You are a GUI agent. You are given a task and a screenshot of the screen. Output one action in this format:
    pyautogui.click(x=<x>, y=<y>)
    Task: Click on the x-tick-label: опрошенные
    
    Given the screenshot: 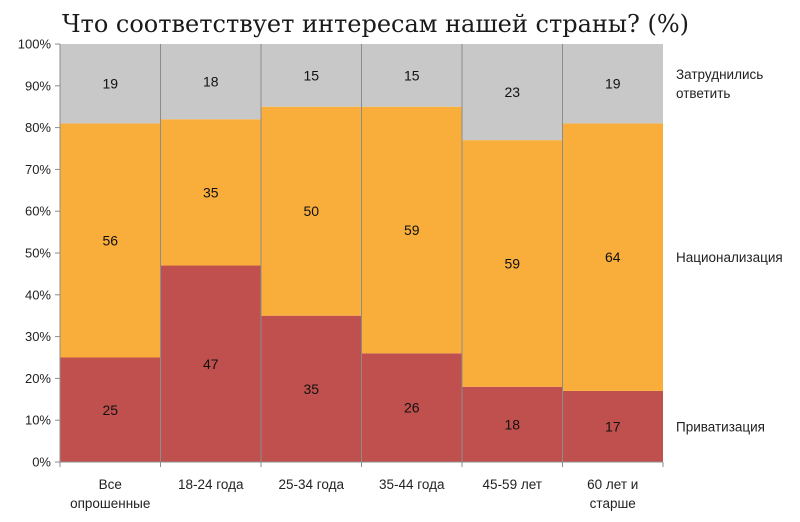 What is the action you would take?
    pyautogui.click(x=110, y=503)
    